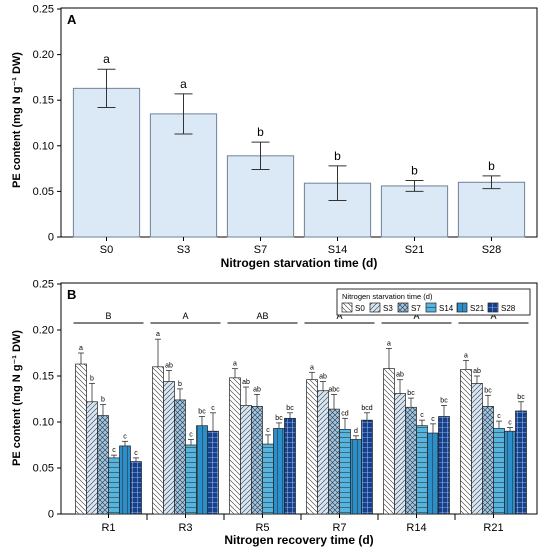 The height and width of the screenshot is (550, 543). Describe the element at coordinates (257, 389) in the screenshot. I see `significance-letter-R5-S7: ab` at that location.